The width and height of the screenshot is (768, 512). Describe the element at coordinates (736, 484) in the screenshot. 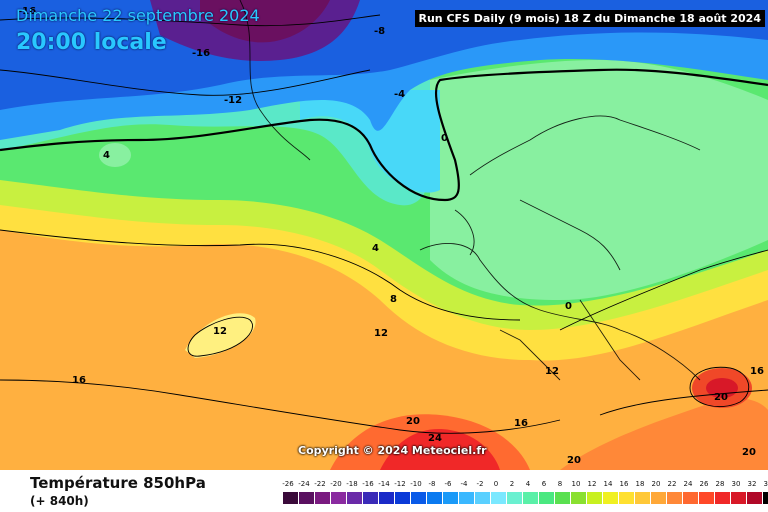

I see `legend-tick-label: 30` at that location.